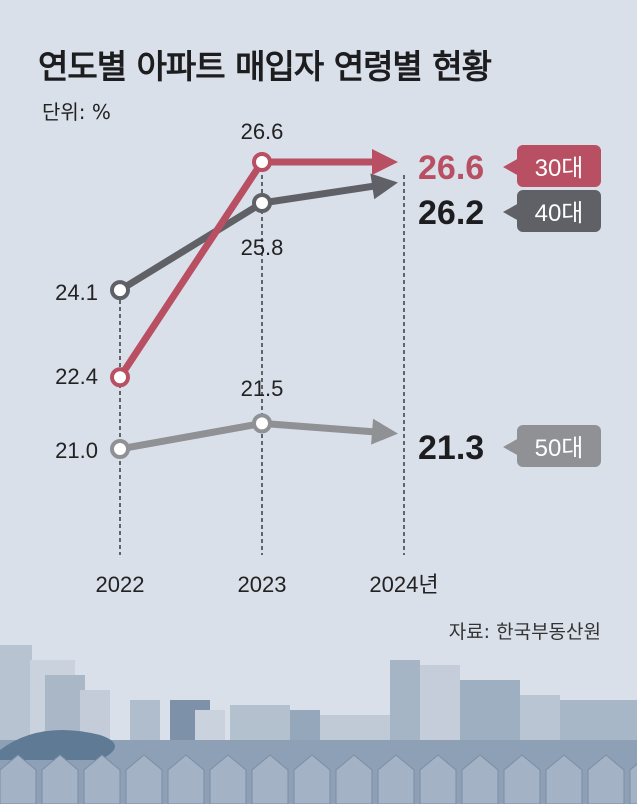 This screenshot has height=804, width=637. I want to click on source-label: 자료: 한국부동산원, so click(524, 632).